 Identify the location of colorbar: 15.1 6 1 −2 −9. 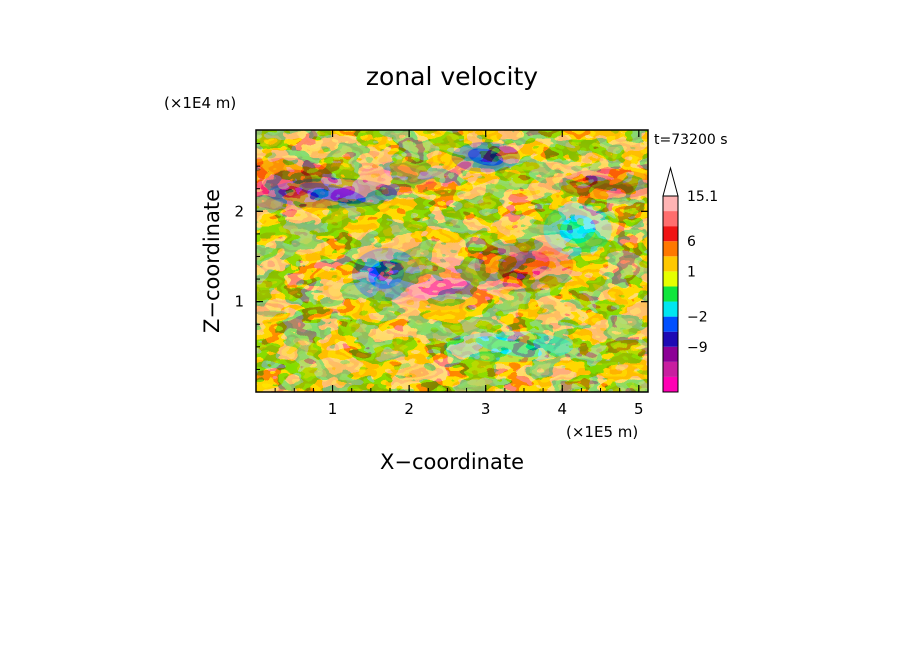
(690, 279).